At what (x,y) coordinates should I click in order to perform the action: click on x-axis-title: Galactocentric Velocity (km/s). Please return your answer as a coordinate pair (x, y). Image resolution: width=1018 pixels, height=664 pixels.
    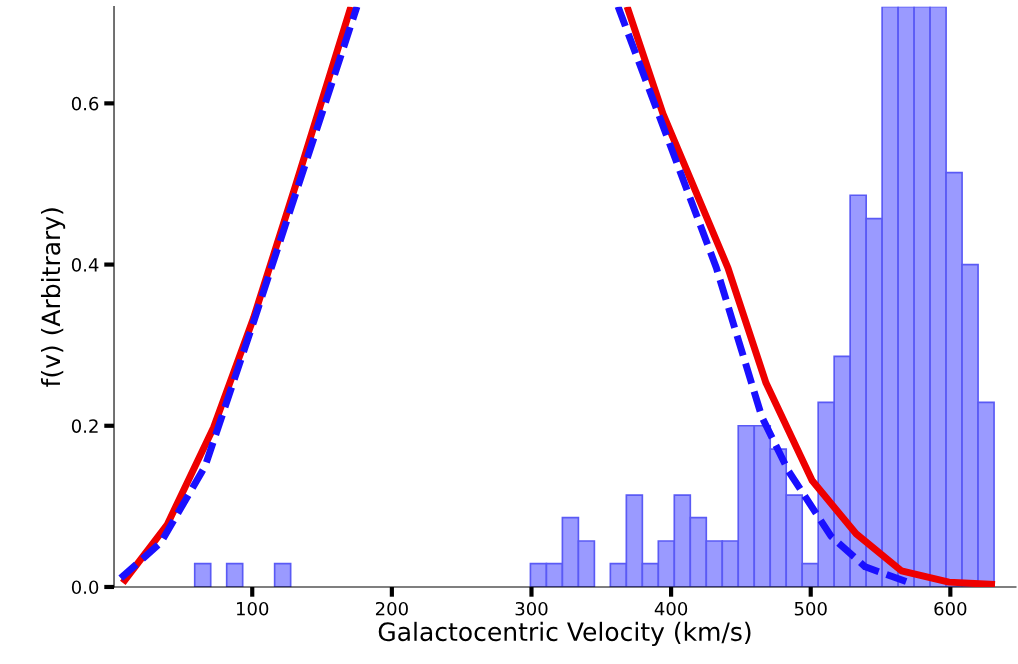
    Looking at the image, I should click on (564, 634).